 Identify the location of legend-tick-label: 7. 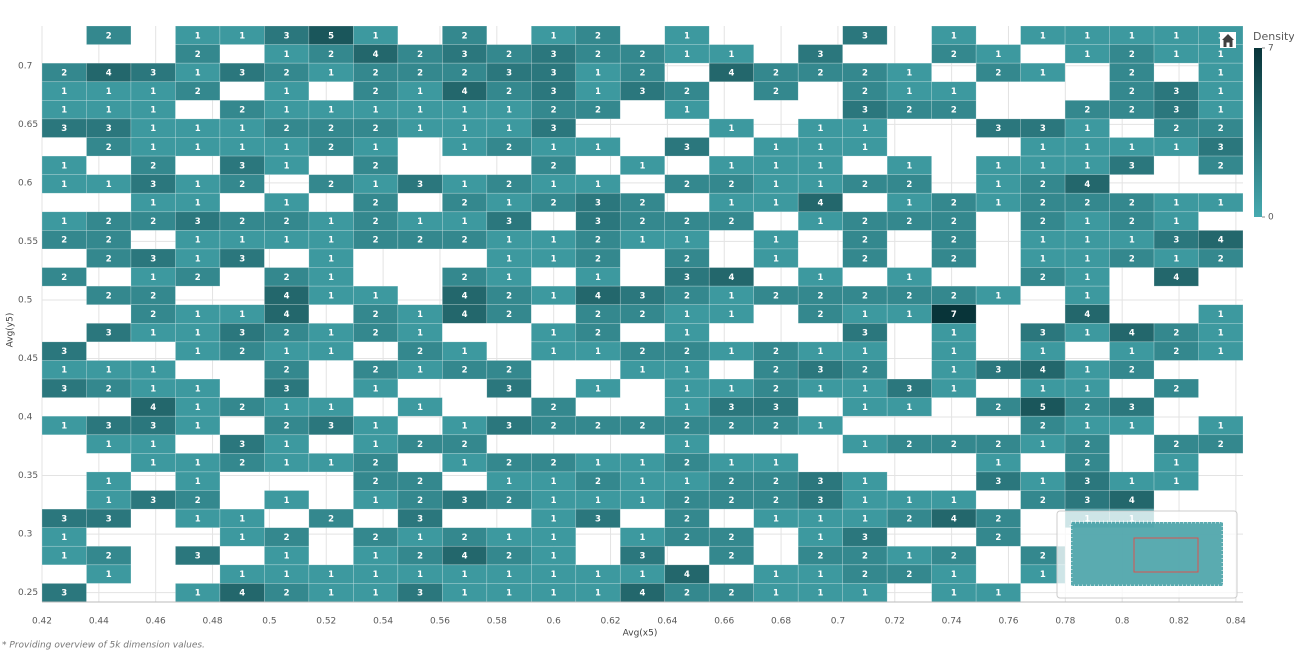
(1271, 49).